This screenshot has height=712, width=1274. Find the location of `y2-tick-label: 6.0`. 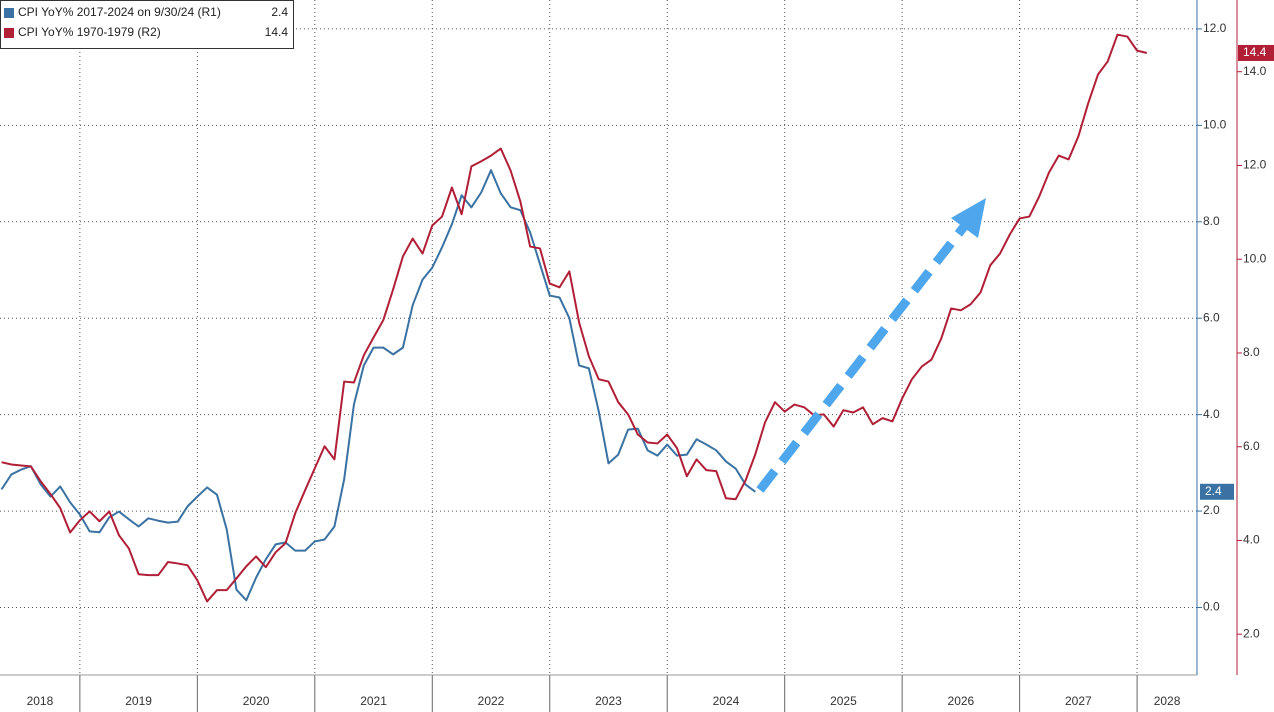

y2-tick-label: 6.0 is located at coordinates (1251, 446).